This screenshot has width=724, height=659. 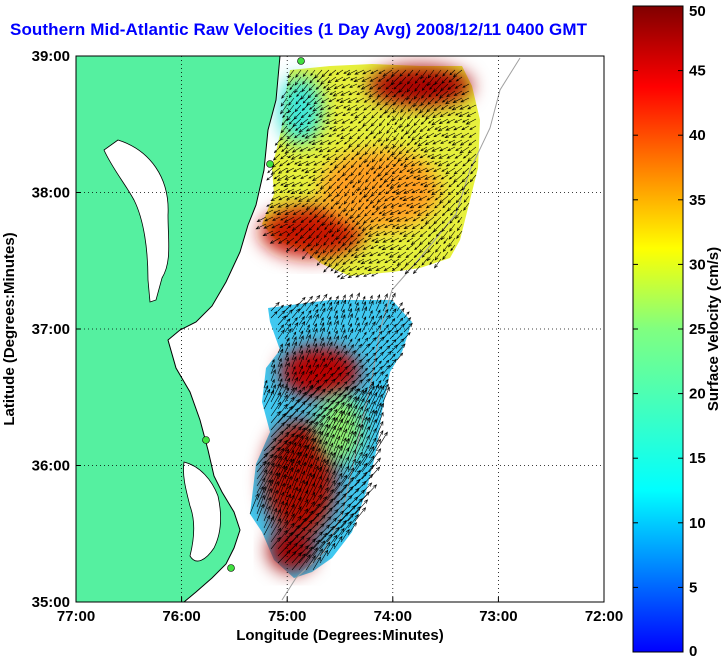 I want to click on x-tick-label: 75:00, so click(x=287, y=616).